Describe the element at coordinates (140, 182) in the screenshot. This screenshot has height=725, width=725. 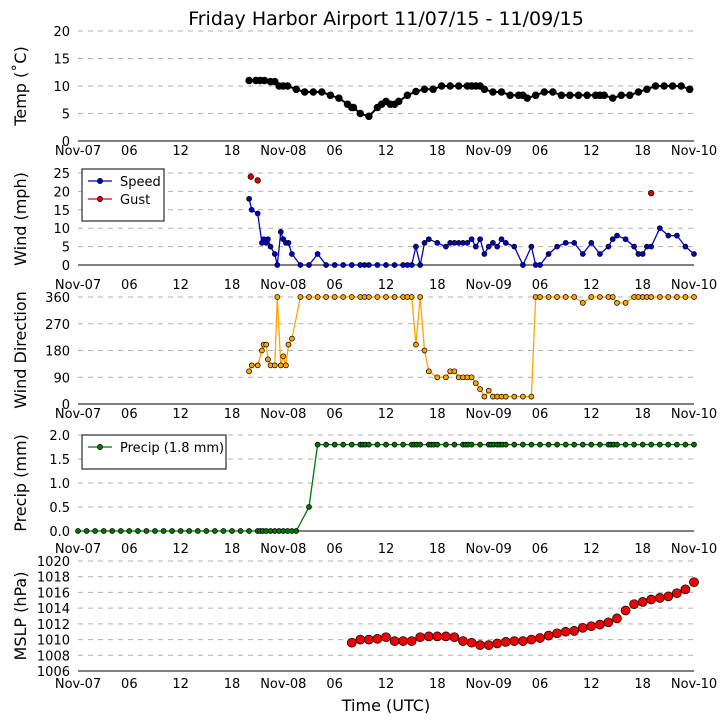
I see `legend-label: Speed` at that location.